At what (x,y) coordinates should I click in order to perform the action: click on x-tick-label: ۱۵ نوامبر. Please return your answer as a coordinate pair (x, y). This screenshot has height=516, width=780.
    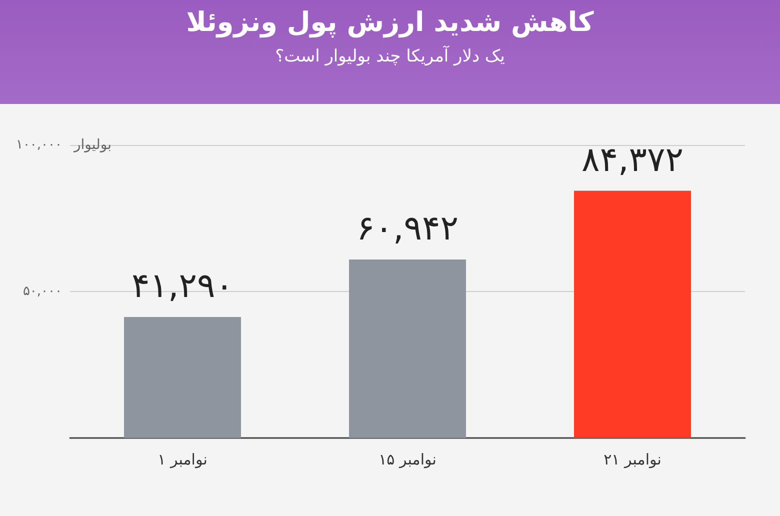
    Looking at the image, I should click on (407, 459).